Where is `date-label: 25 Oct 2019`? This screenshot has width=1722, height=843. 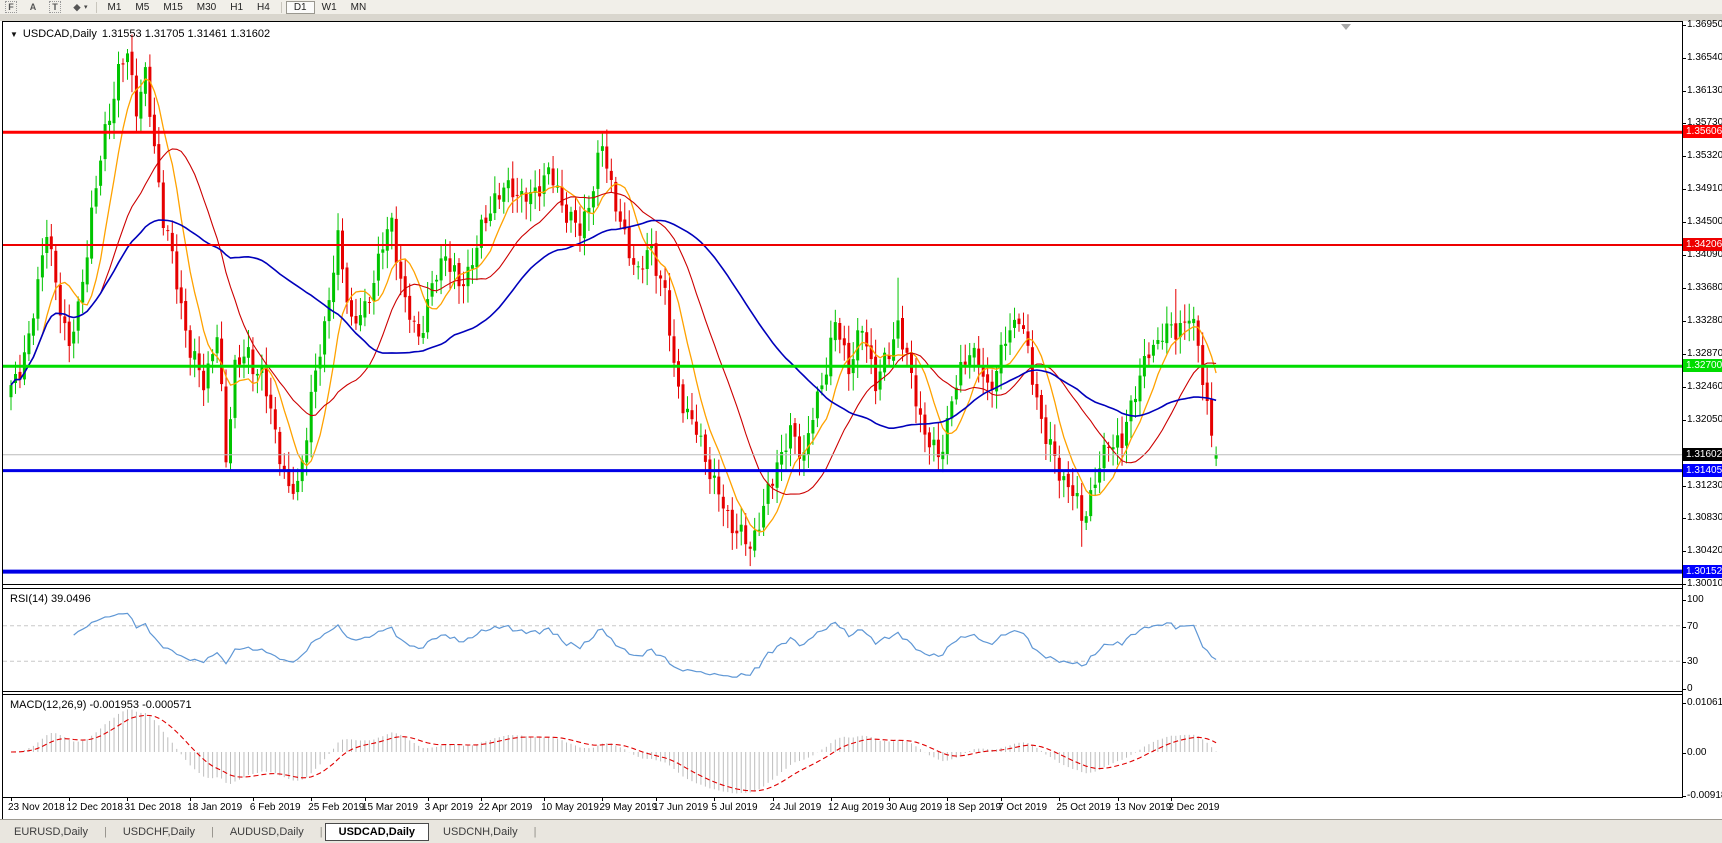 date-label: 25 Oct 2019 is located at coordinates (1083, 807).